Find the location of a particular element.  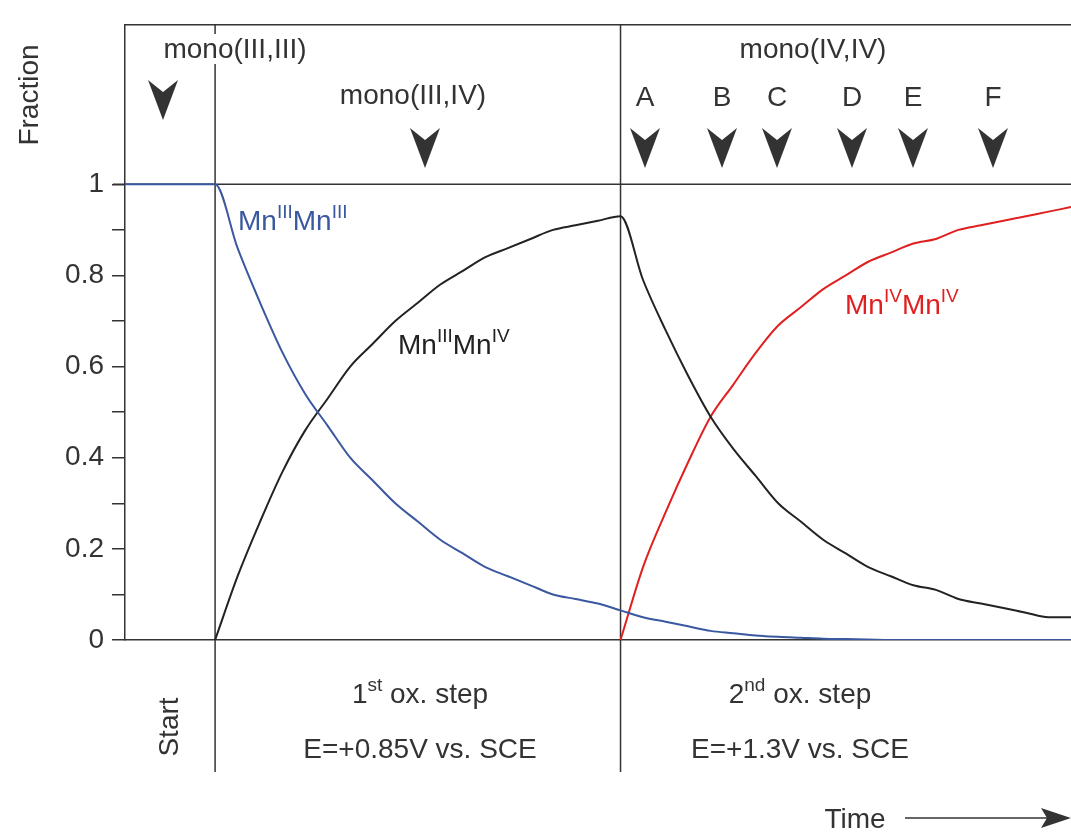

annotation: mono(IV,IV) is located at coordinates (813, 48).